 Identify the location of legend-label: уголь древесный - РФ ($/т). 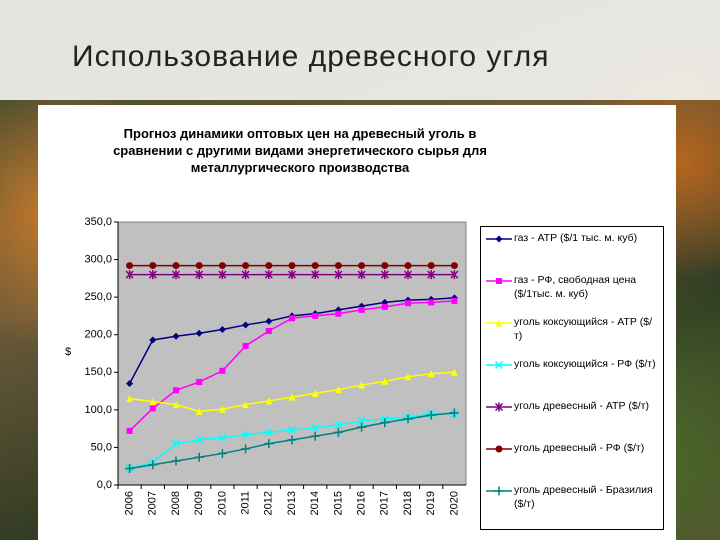
(579, 448).